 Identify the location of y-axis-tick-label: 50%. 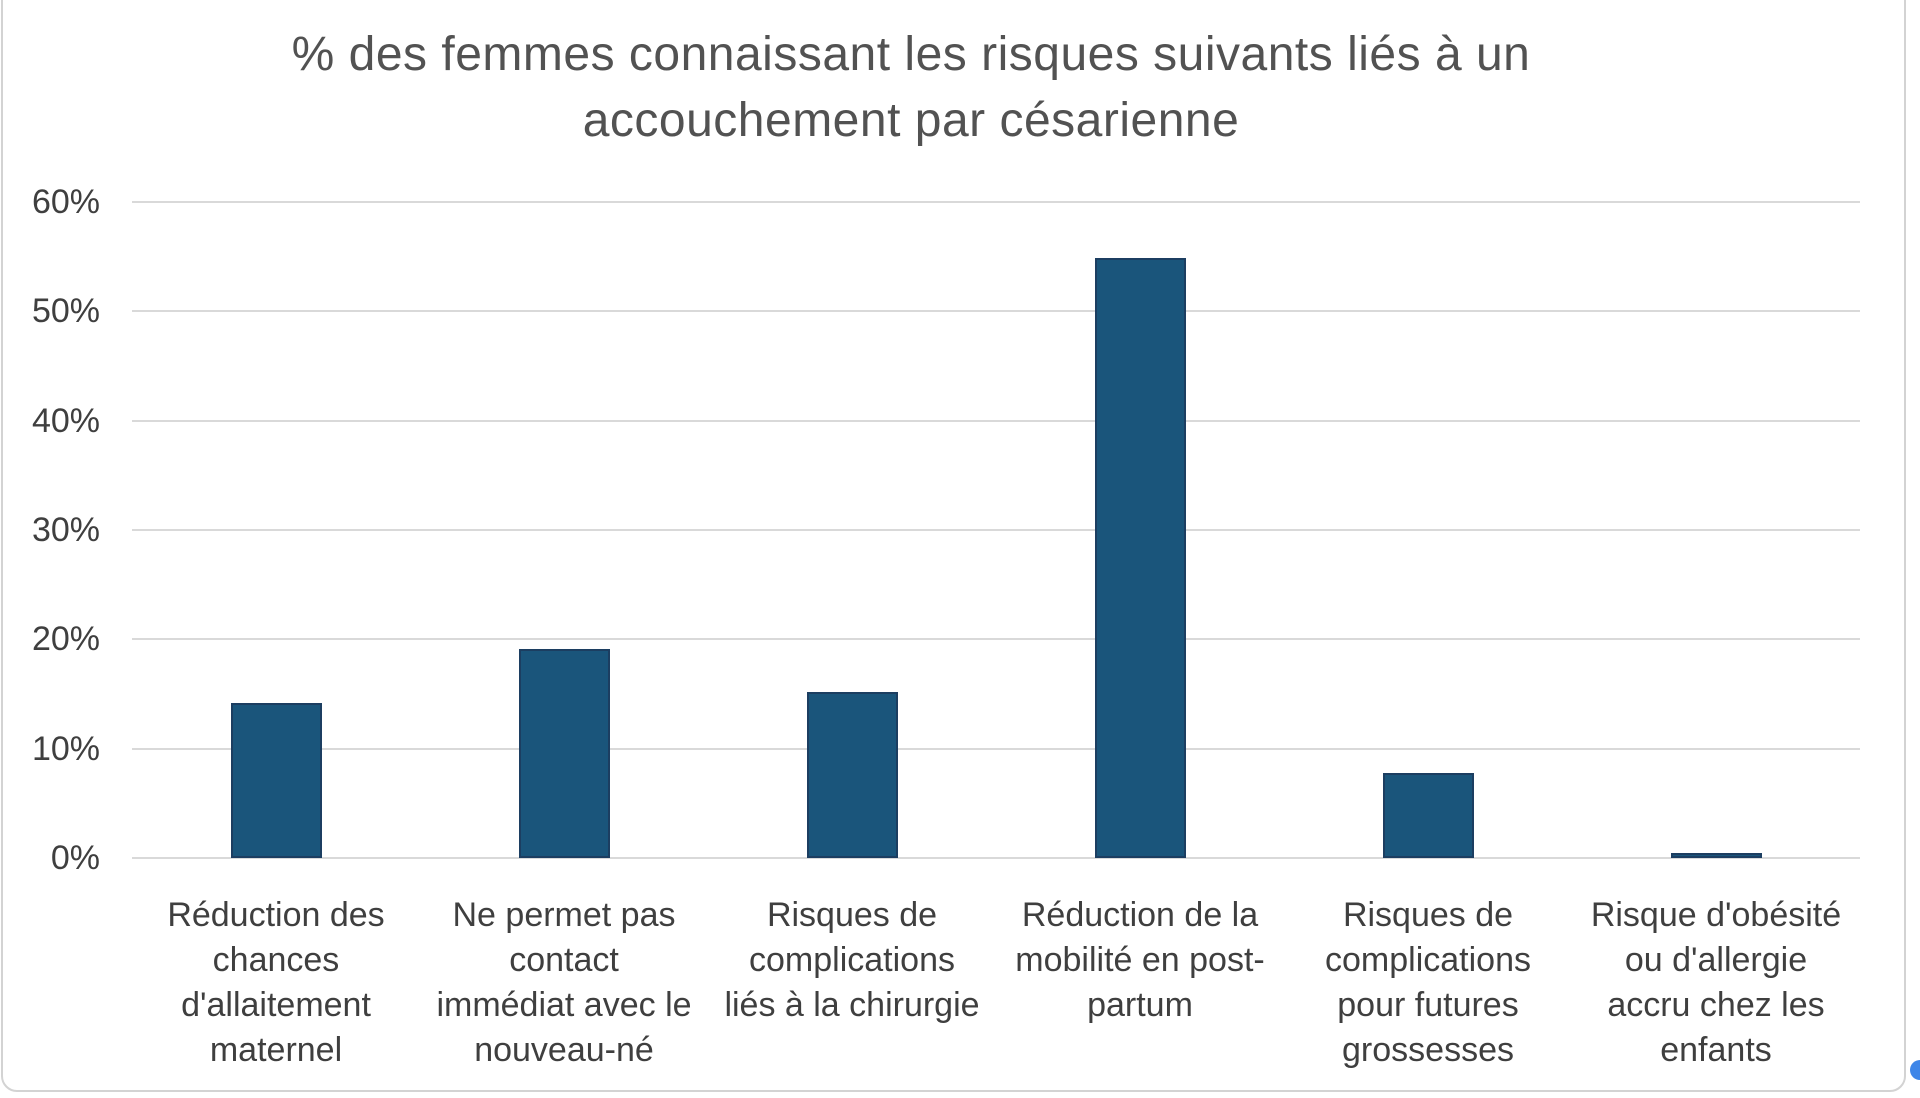
(65, 311).